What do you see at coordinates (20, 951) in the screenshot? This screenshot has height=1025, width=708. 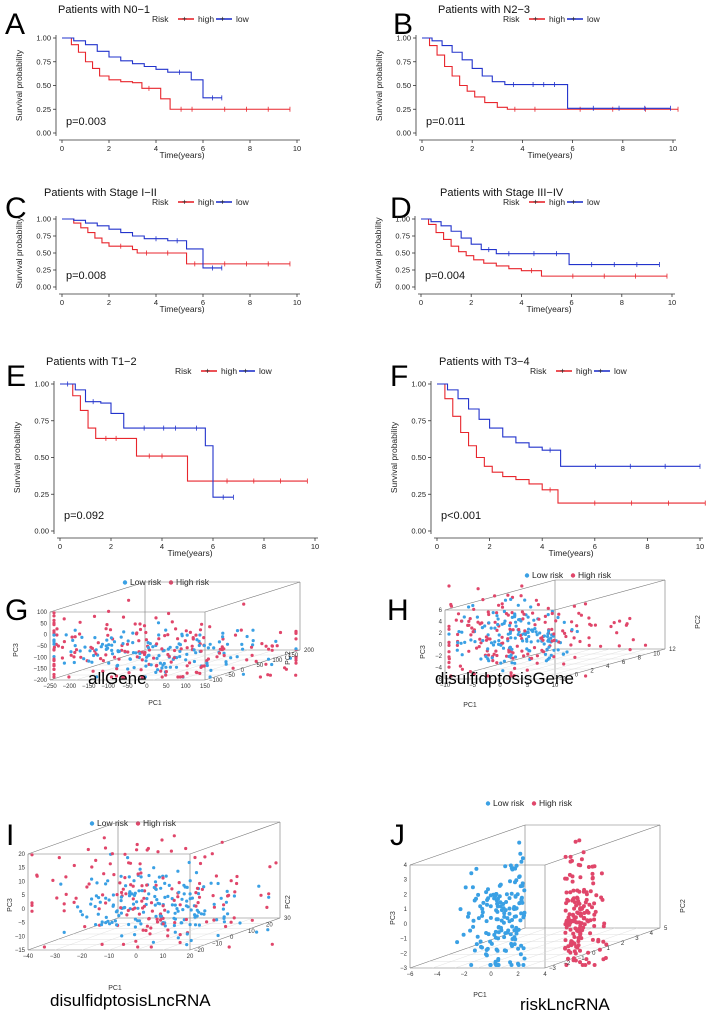 I see `y-tick-label: −15` at bounding box center [20, 951].